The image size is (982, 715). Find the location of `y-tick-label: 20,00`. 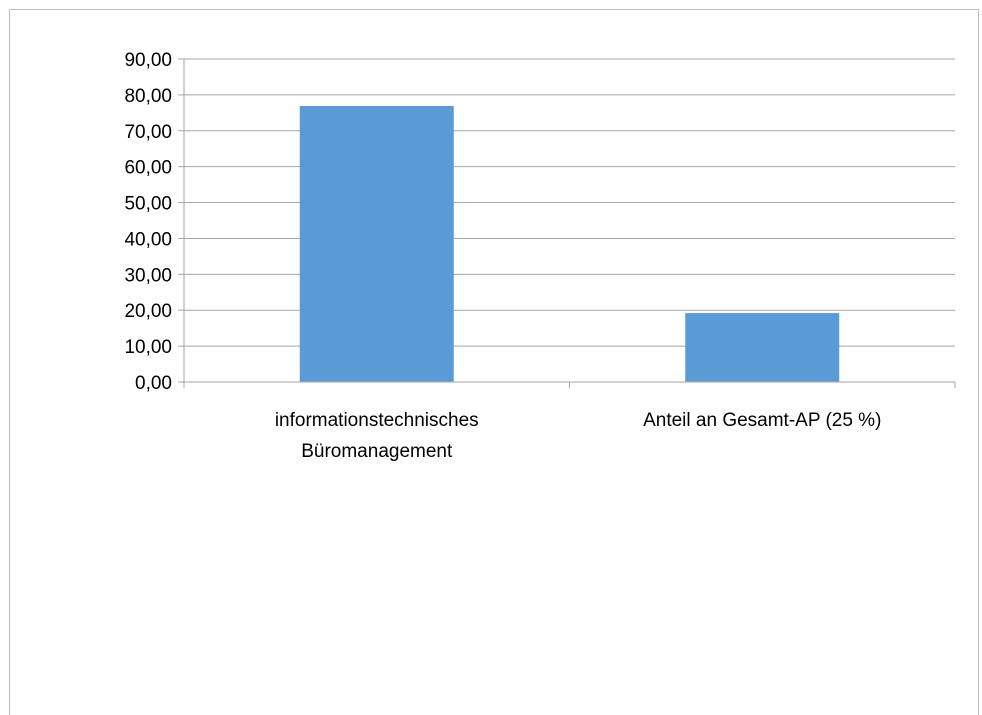

y-tick-label: 20,00 is located at coordinates (148, 311).